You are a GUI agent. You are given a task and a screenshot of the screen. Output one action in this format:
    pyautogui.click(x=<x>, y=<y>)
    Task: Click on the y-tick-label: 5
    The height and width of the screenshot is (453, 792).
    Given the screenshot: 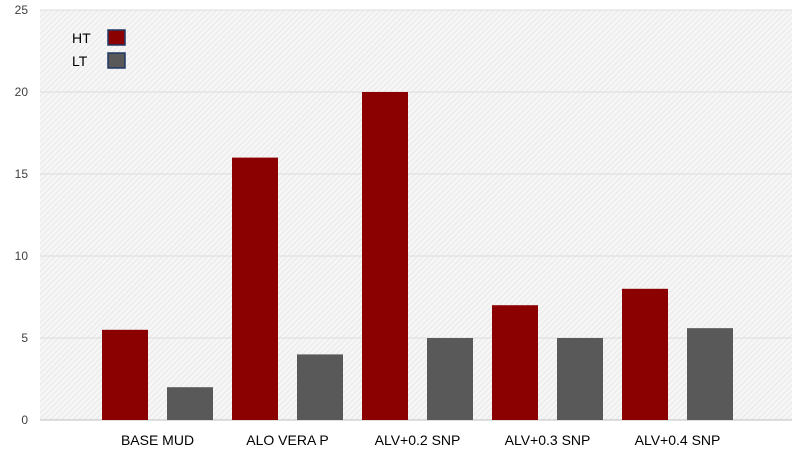 What is the action you would take?
    pyautogui.click(x=24, y=338)
    